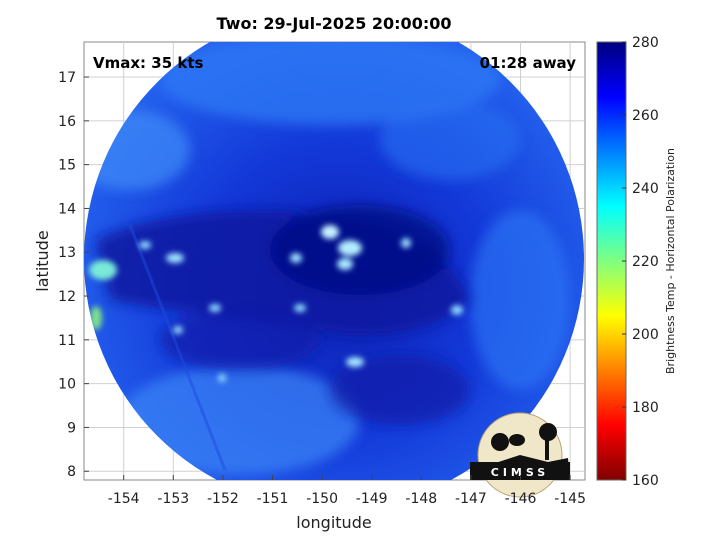  Describe the element at coordinates (322, 499) in the screenshot. I see `x-tick-label: -150` at that location.